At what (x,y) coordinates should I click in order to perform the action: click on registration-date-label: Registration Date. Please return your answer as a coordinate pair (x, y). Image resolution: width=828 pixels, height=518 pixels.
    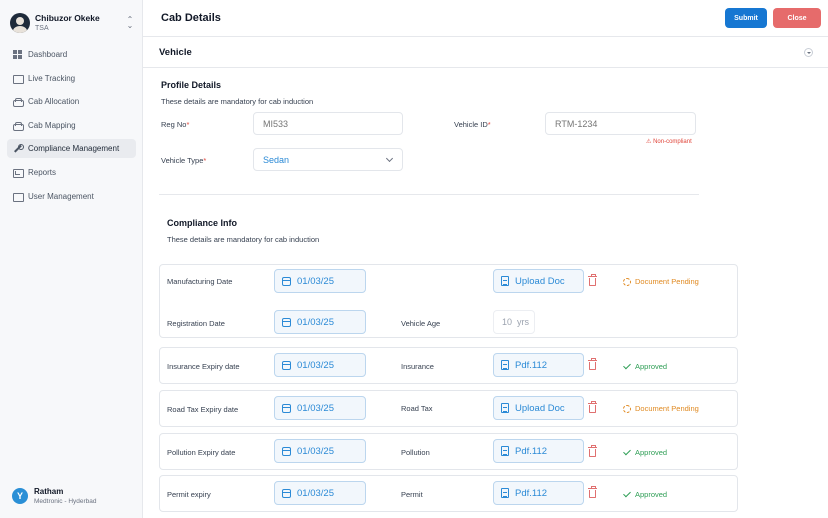
    Looking at the image, I should click on (196, 323).